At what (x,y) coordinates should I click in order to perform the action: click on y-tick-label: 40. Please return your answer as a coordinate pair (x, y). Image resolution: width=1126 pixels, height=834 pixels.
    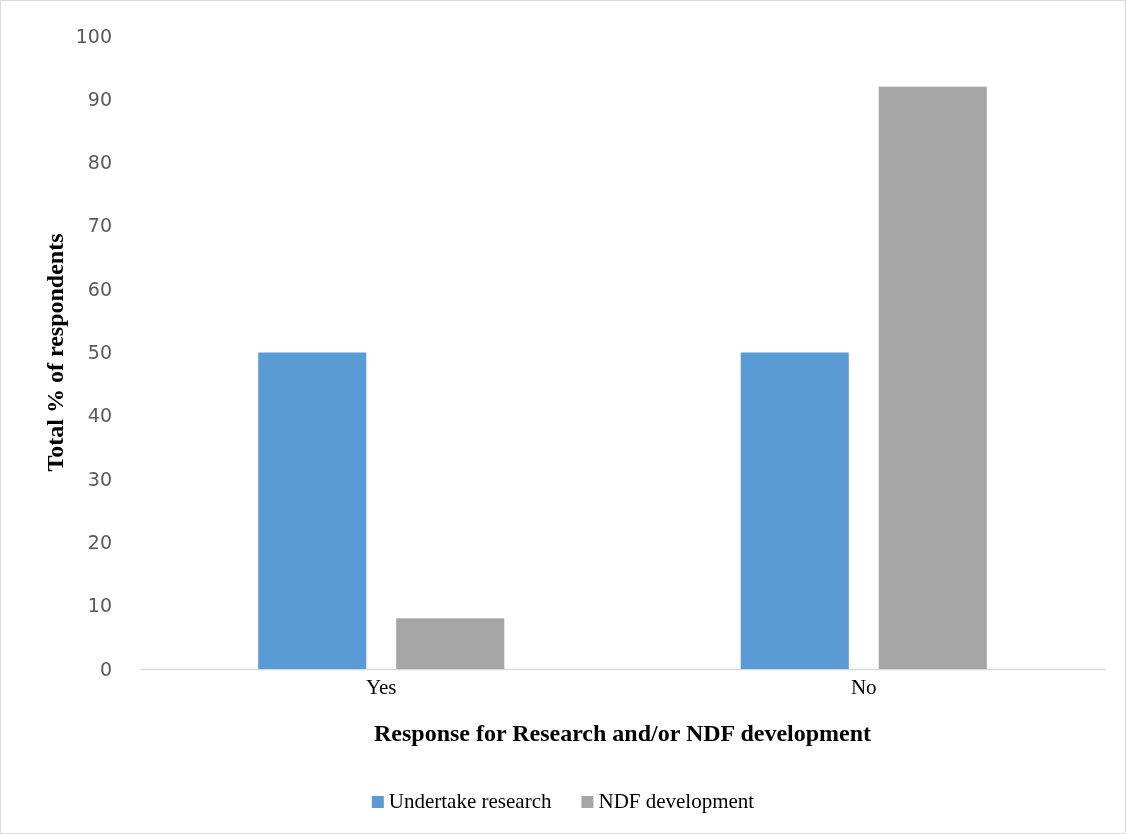
    Looking at the image, I should click on (99, 415).